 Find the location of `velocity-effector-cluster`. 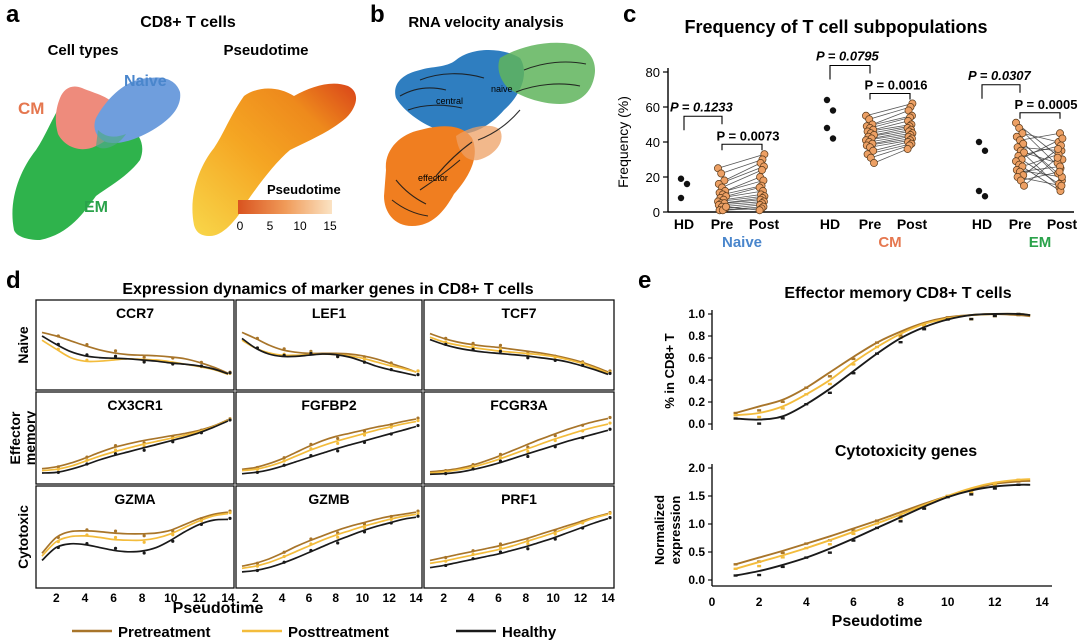

velocity-effector-cluster is located at coordinates (429, 176).